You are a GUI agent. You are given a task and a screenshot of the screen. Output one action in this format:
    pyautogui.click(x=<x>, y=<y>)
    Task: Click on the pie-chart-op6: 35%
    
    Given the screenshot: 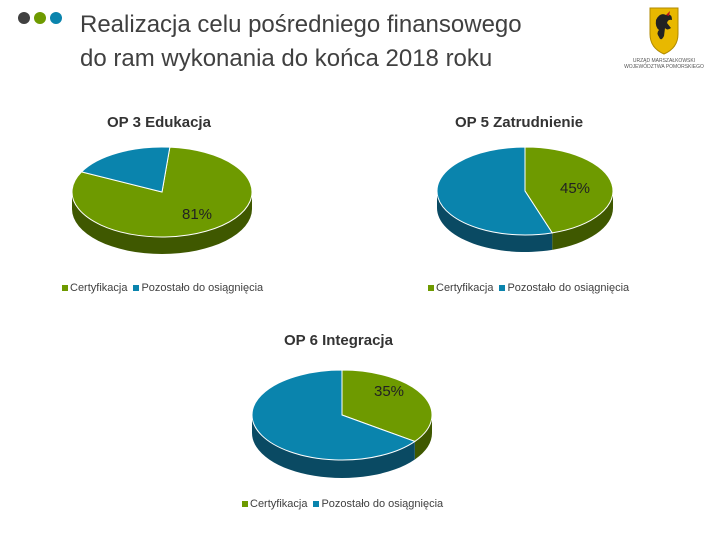 What is the action you would take?
    pyautogui.click(x=342, y=423)
    